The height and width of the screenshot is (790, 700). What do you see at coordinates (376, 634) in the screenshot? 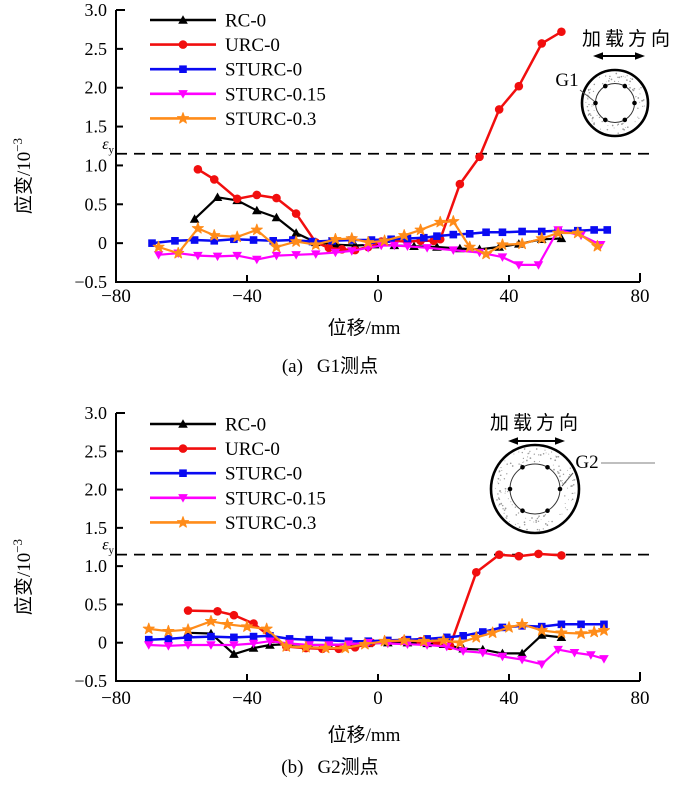
I see `series-STURC-0.3` at bounding box center [376, 634].